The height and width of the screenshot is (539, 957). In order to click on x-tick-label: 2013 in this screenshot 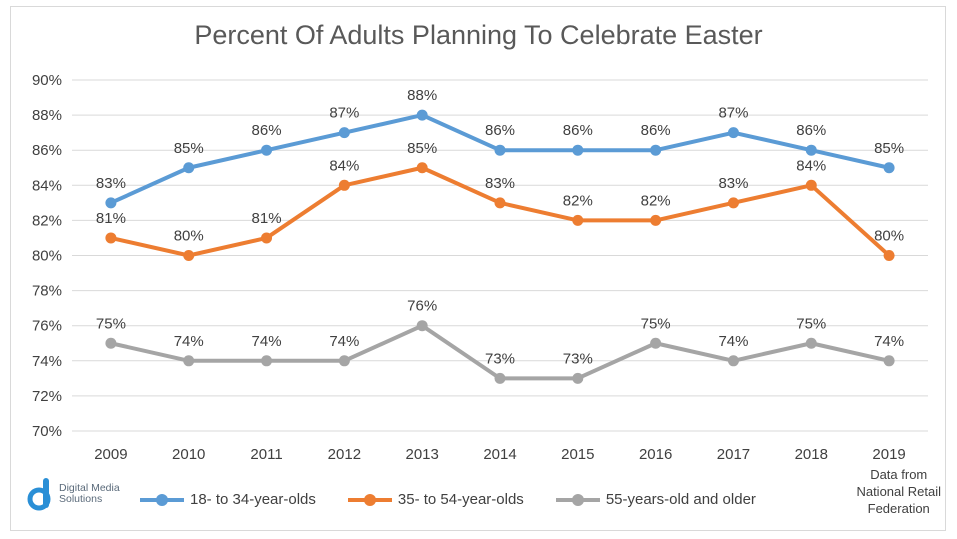, I will do `click(421, 454)`.